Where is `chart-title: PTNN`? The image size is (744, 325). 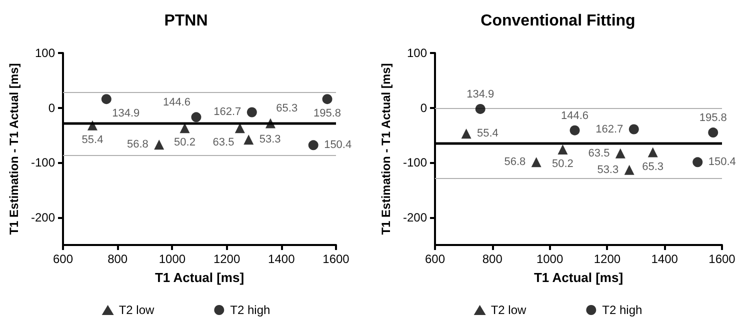 chart-title: PTNN is located at coordinates (186, 21).